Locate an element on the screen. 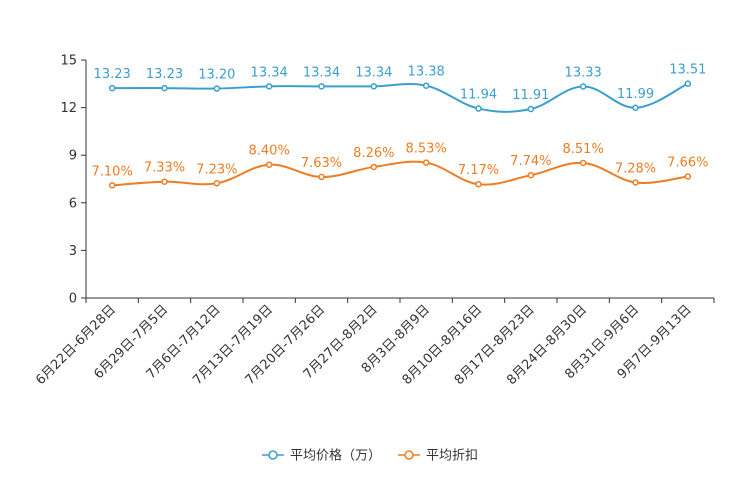  data-label: 7.74% is located at coordinates (530, 161).